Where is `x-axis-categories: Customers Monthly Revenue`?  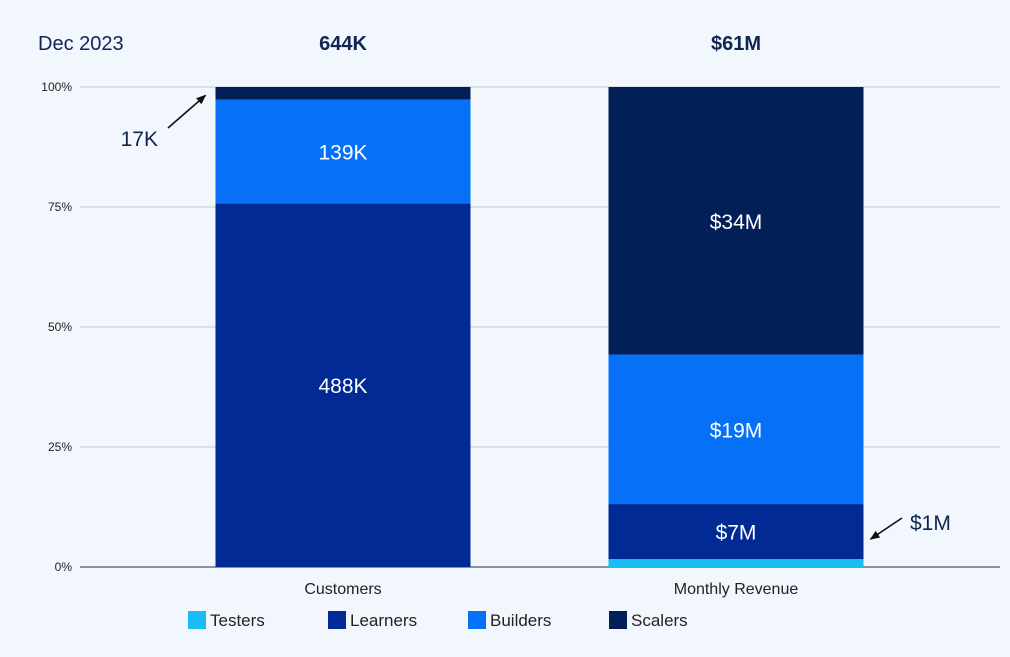
x-axis-categories: Customers Monthly Revenue is located at coordinates (551, 589).